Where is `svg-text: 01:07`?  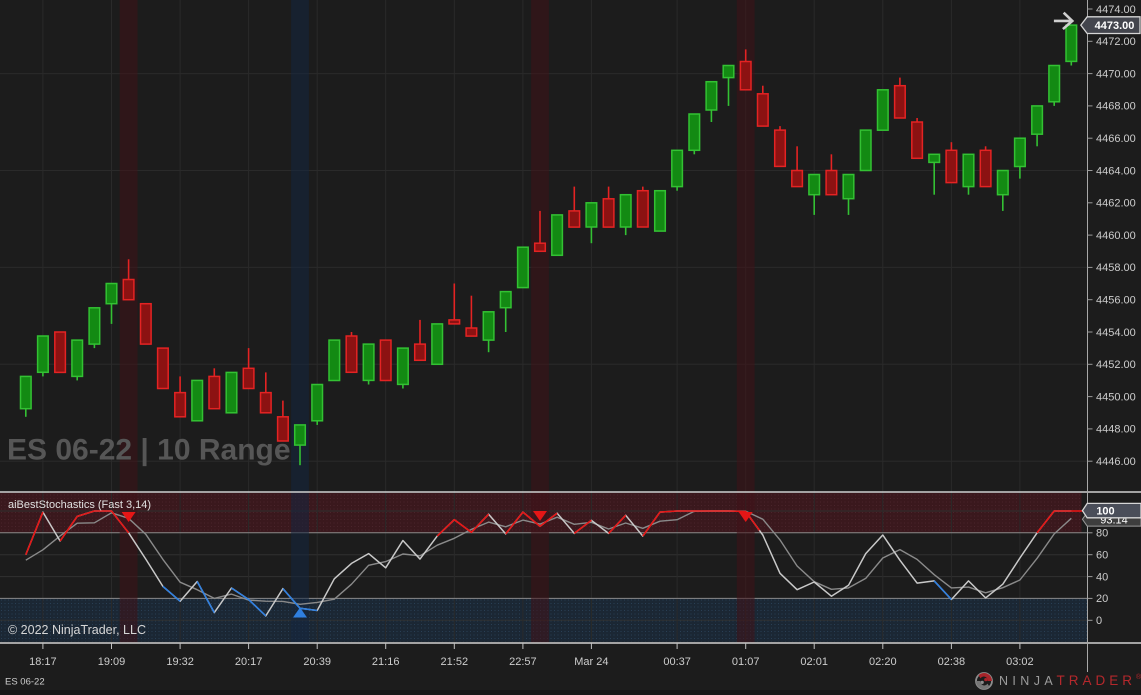 svg-text: 01:07 is located at coordinates (746, 662).